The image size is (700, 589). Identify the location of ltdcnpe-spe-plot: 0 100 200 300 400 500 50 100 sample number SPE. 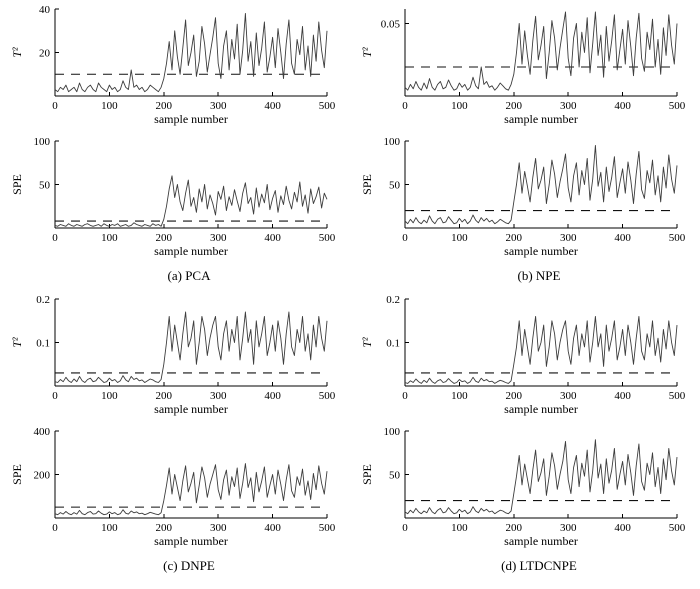
(523, 487).